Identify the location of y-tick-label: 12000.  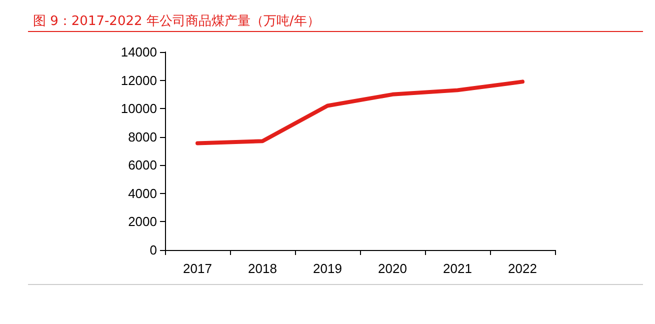
(138, 80).